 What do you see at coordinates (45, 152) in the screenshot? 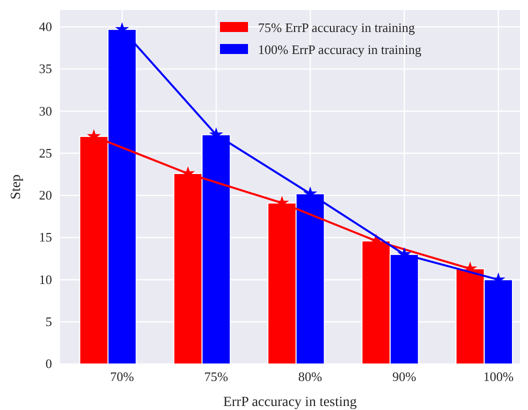
I see `y-tick-label: 25` at bounding box center [45, 152].